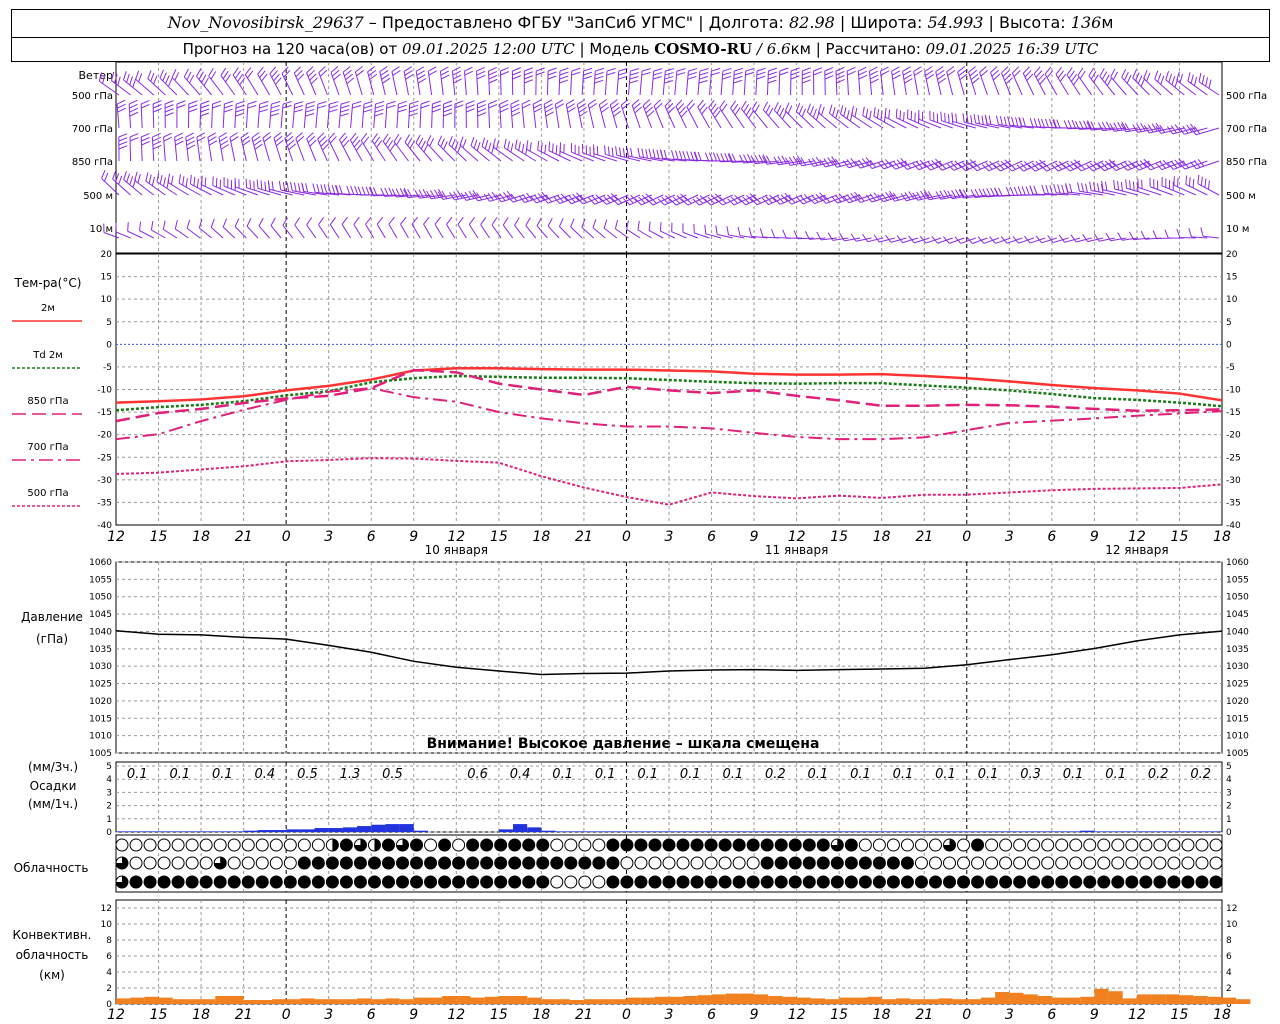 This screenshot has height=1024, width=1280. Describe the element at coordinates (1229, 1005) in the screenshot. I see `conv-ytick-label-right: 0` at that location.